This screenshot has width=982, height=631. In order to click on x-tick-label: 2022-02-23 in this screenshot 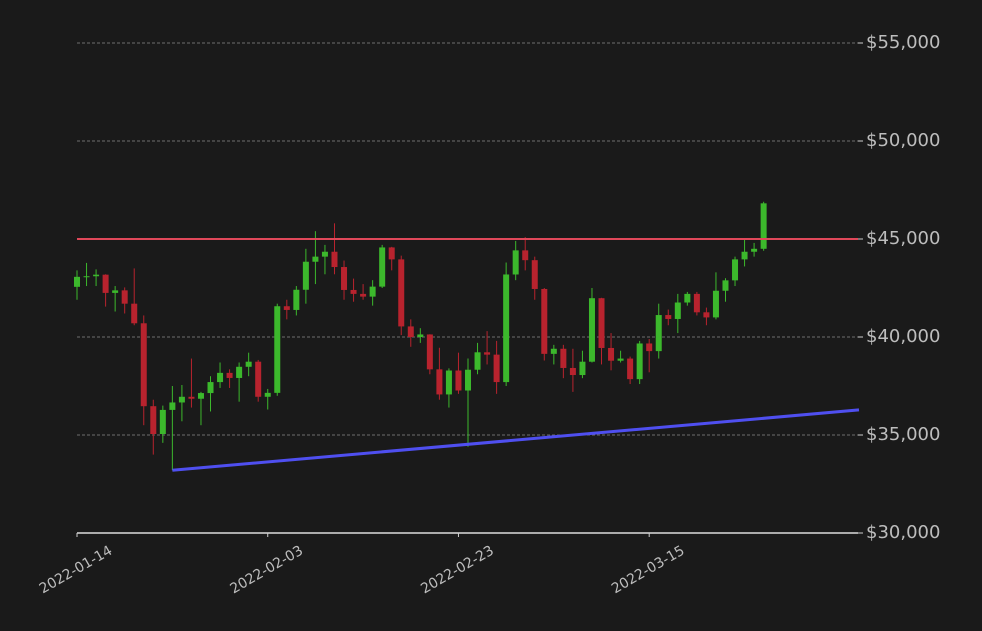, I will do `click(457, 570)`.